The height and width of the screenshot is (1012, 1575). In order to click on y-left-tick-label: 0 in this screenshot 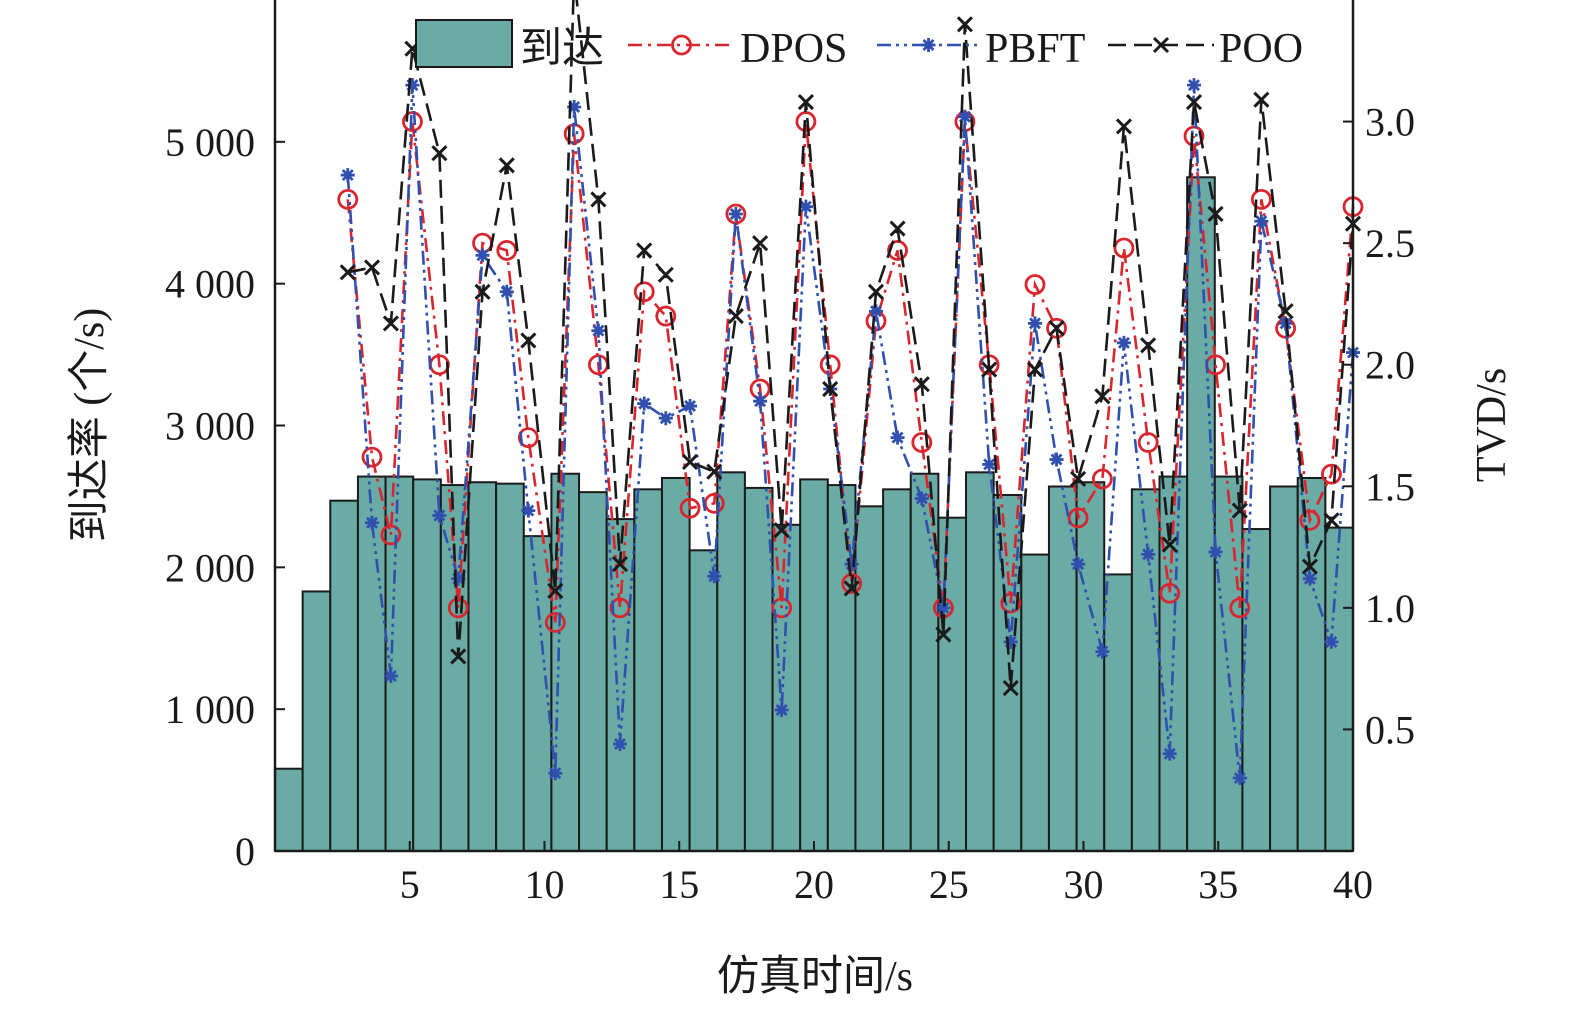, I will do `click(245, 851)`.